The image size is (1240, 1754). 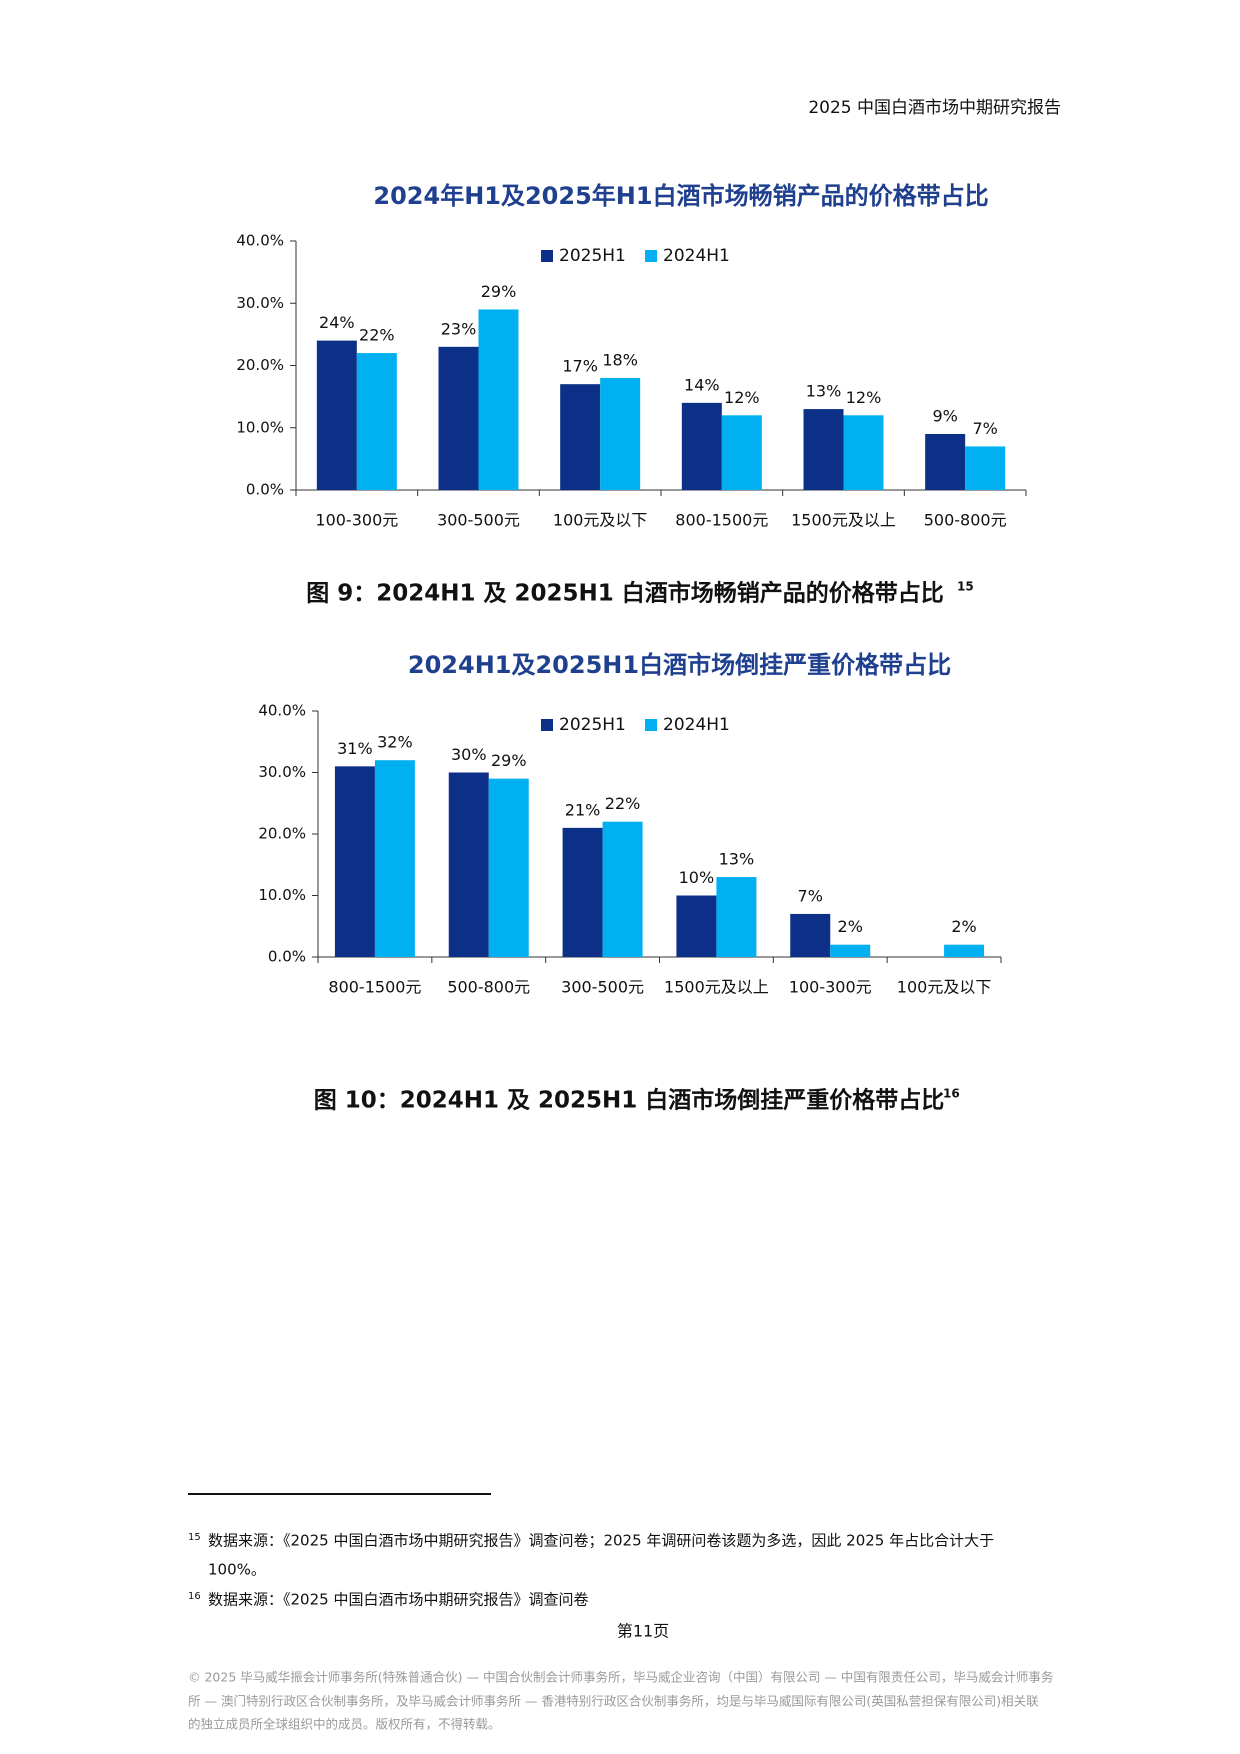 What do you see at coordinates (697, 877) in the screenshot?
I see `data-label: 10%` at bounding box center [697, 877].